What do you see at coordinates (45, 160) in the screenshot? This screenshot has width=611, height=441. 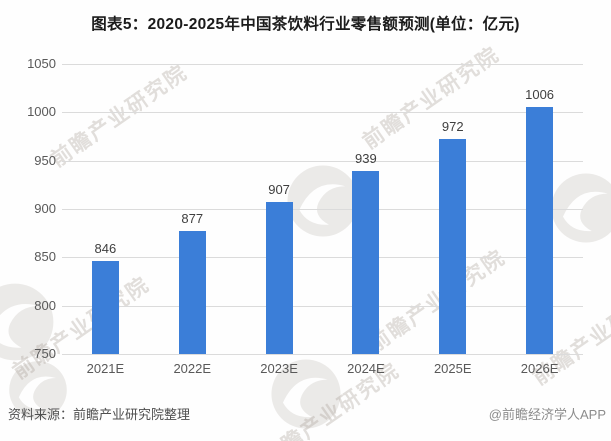 I see `y-tick-label: 950` at bounding box center [45, 160].